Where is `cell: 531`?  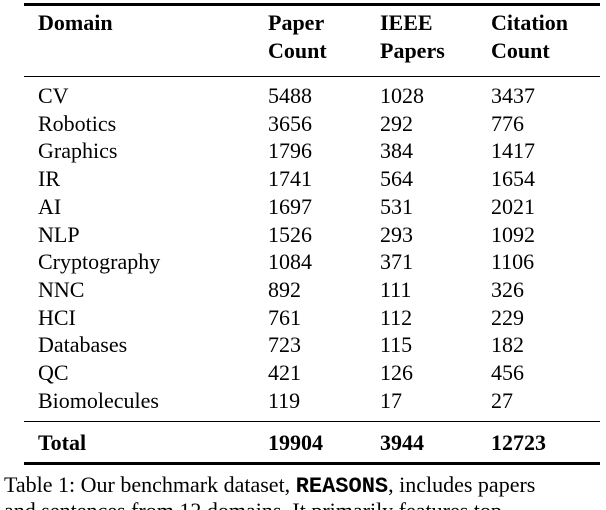
cell: 531 is located at coordinates (396, 206).